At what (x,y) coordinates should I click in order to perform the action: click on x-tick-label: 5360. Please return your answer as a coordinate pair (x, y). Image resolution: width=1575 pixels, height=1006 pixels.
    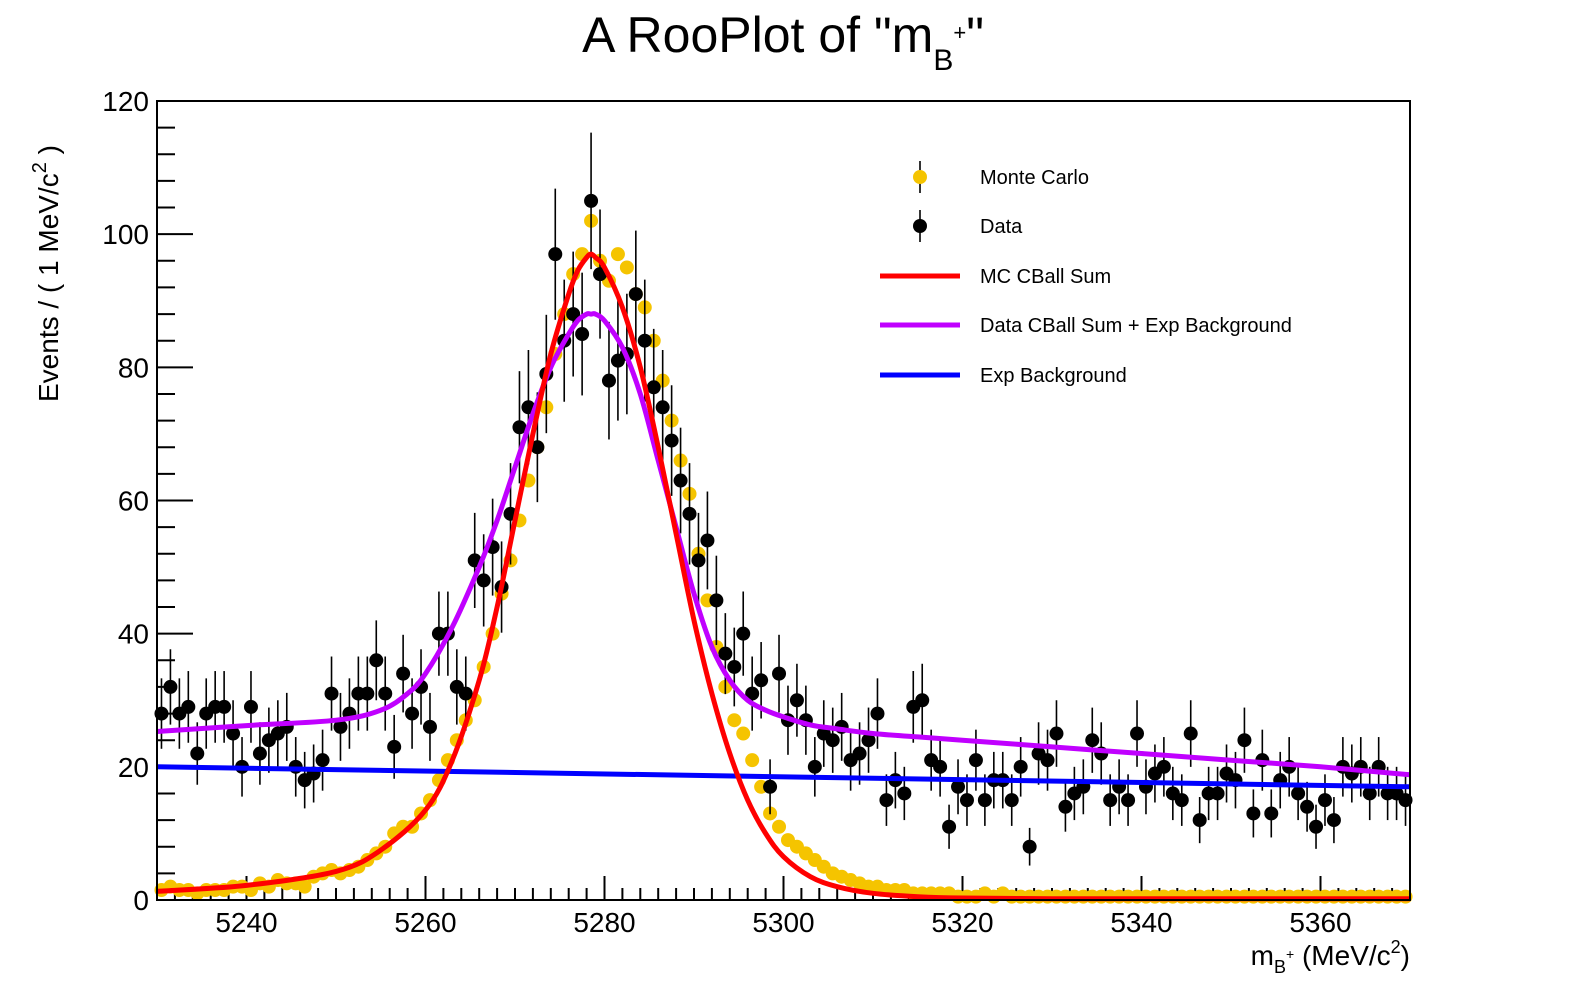
    Looking at the image, I should click on (1320, 922).